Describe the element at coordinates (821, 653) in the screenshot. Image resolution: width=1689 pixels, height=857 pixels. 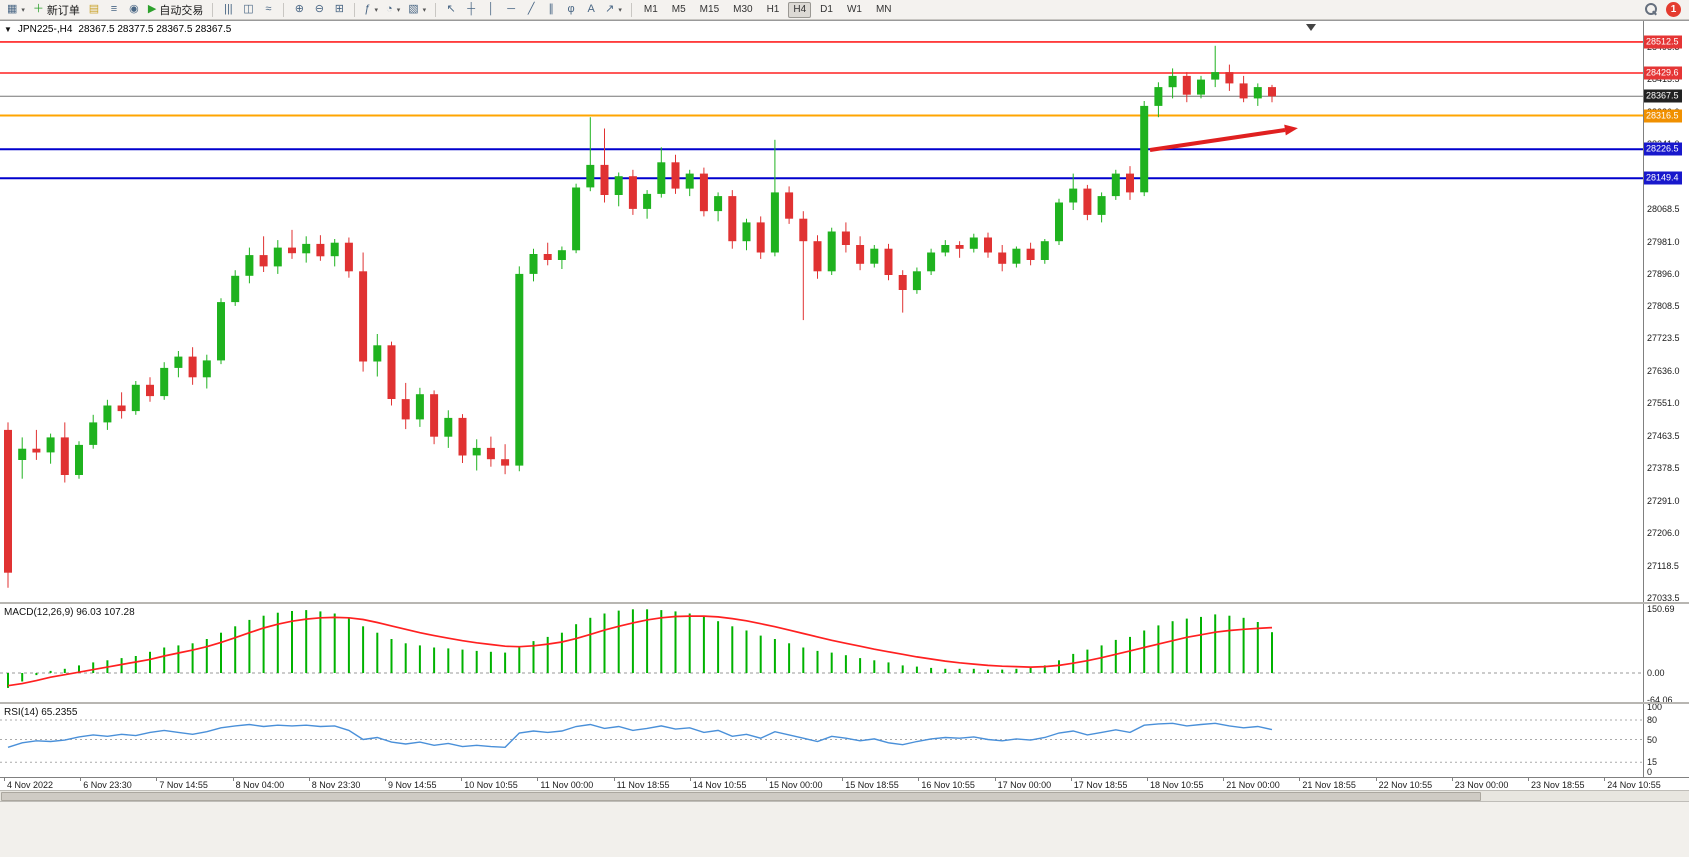
I see `macd-canvas` at that location.